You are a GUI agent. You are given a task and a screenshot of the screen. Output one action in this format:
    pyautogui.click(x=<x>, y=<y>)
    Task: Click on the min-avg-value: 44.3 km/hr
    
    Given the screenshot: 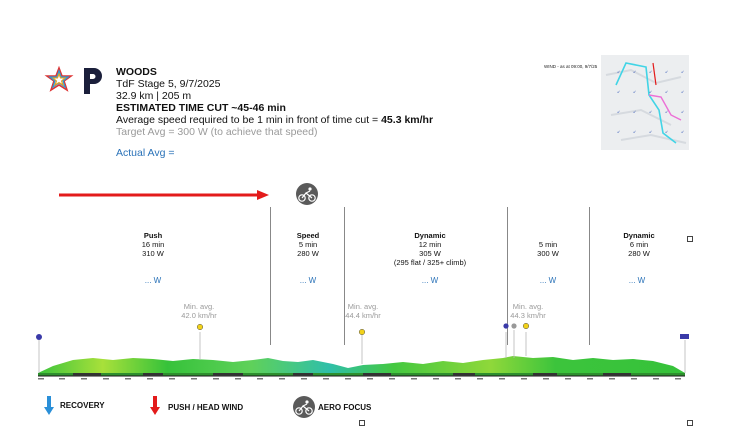 What is the action you would take?
    pyautogui.click(x=528, y=315)
    